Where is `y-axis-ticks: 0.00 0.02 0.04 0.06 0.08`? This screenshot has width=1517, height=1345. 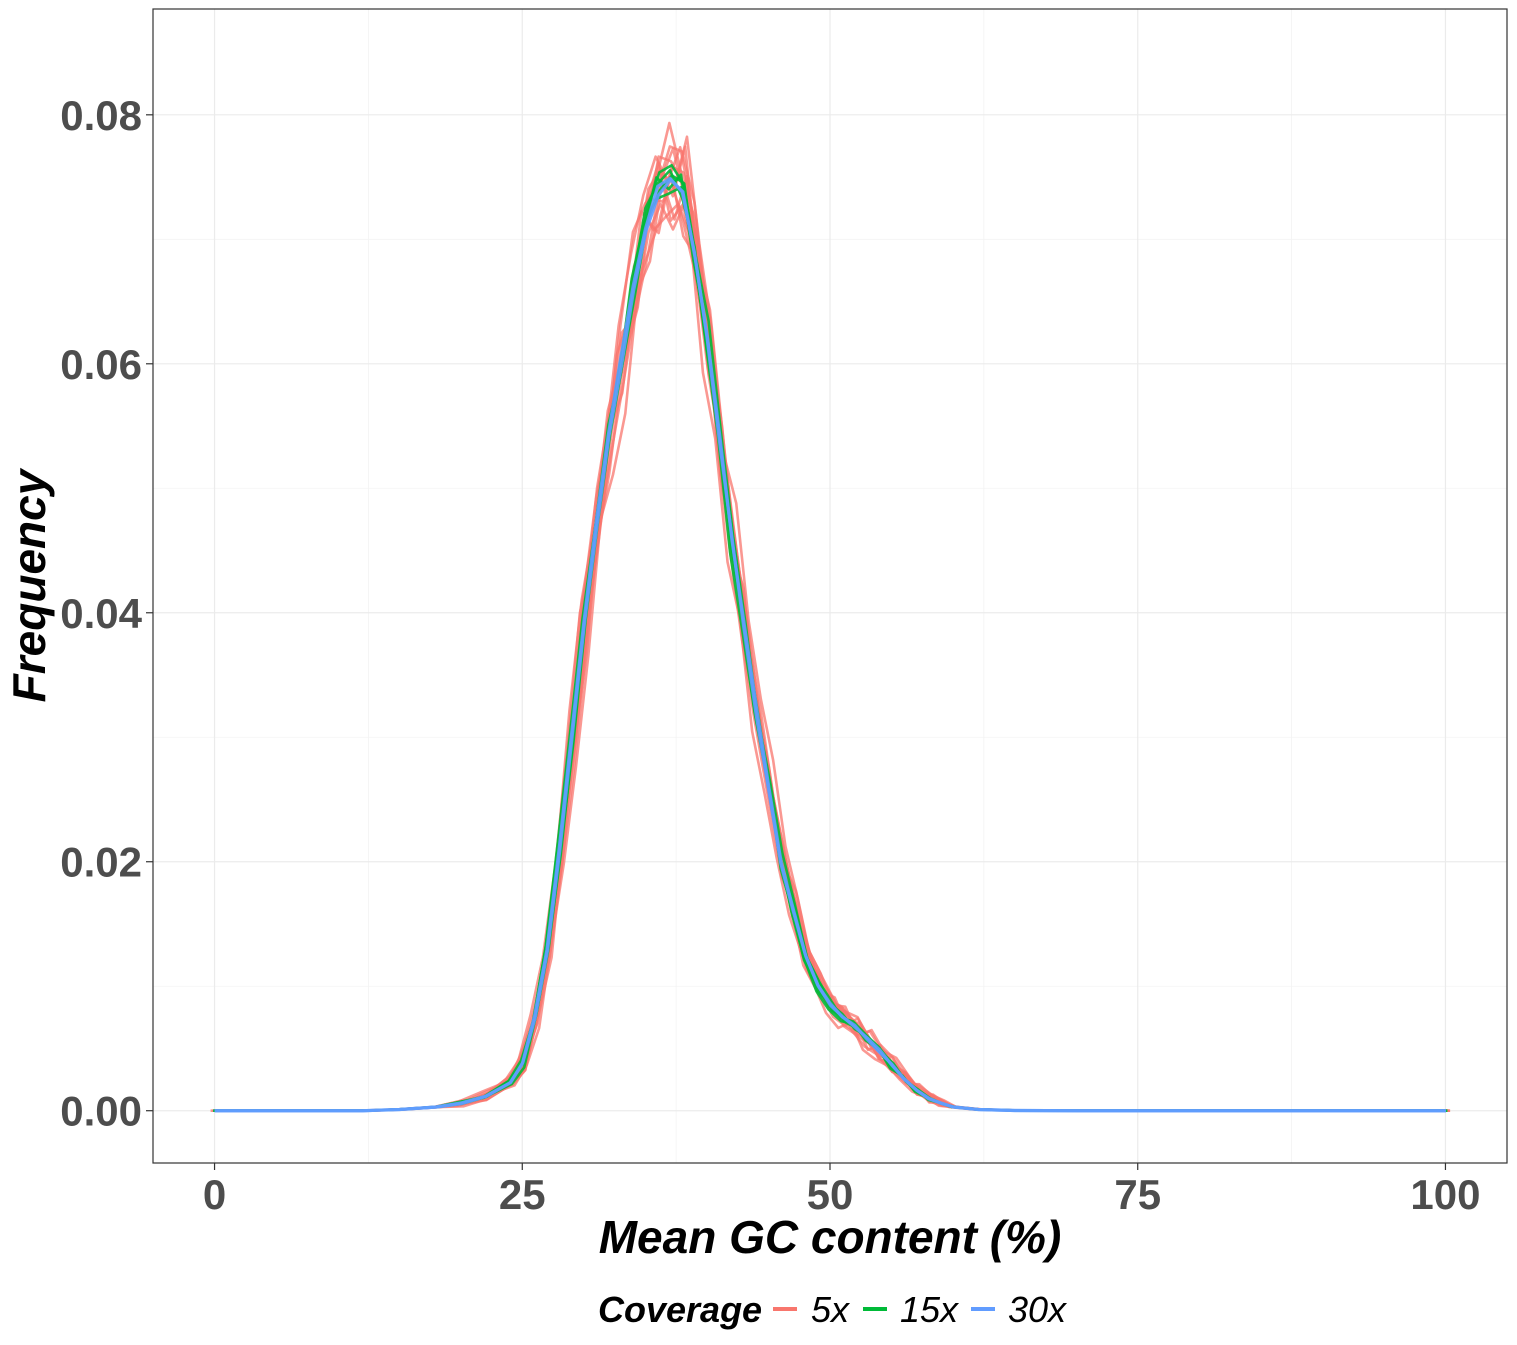
y-axis-ticks: 0.00 0.02 0.04 0.06 0.08 is located at coordinates (106, 613).